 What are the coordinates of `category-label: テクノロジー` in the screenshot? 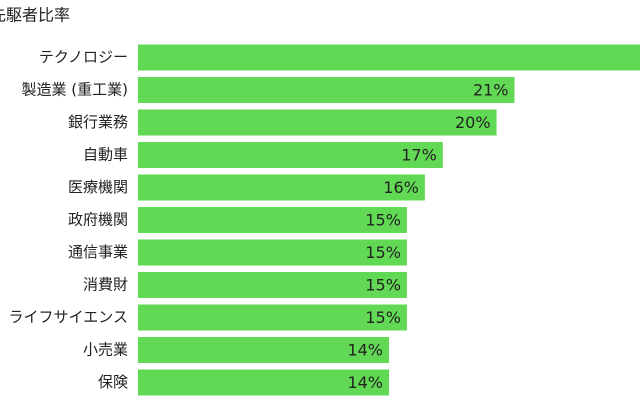 It's located at (83, 57).